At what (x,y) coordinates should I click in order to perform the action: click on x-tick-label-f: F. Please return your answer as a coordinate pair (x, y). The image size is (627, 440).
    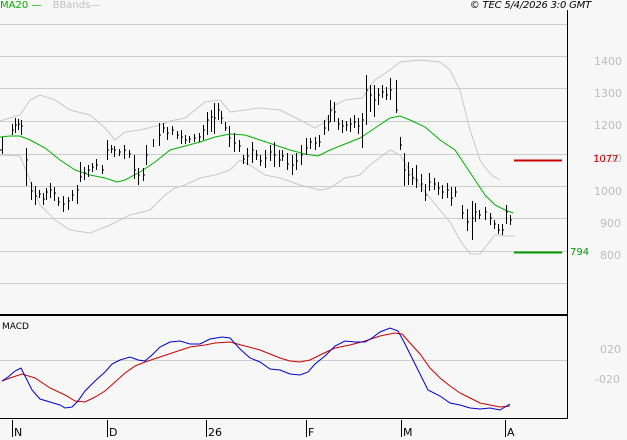
    Looking at the image, I should click on (311, 432).